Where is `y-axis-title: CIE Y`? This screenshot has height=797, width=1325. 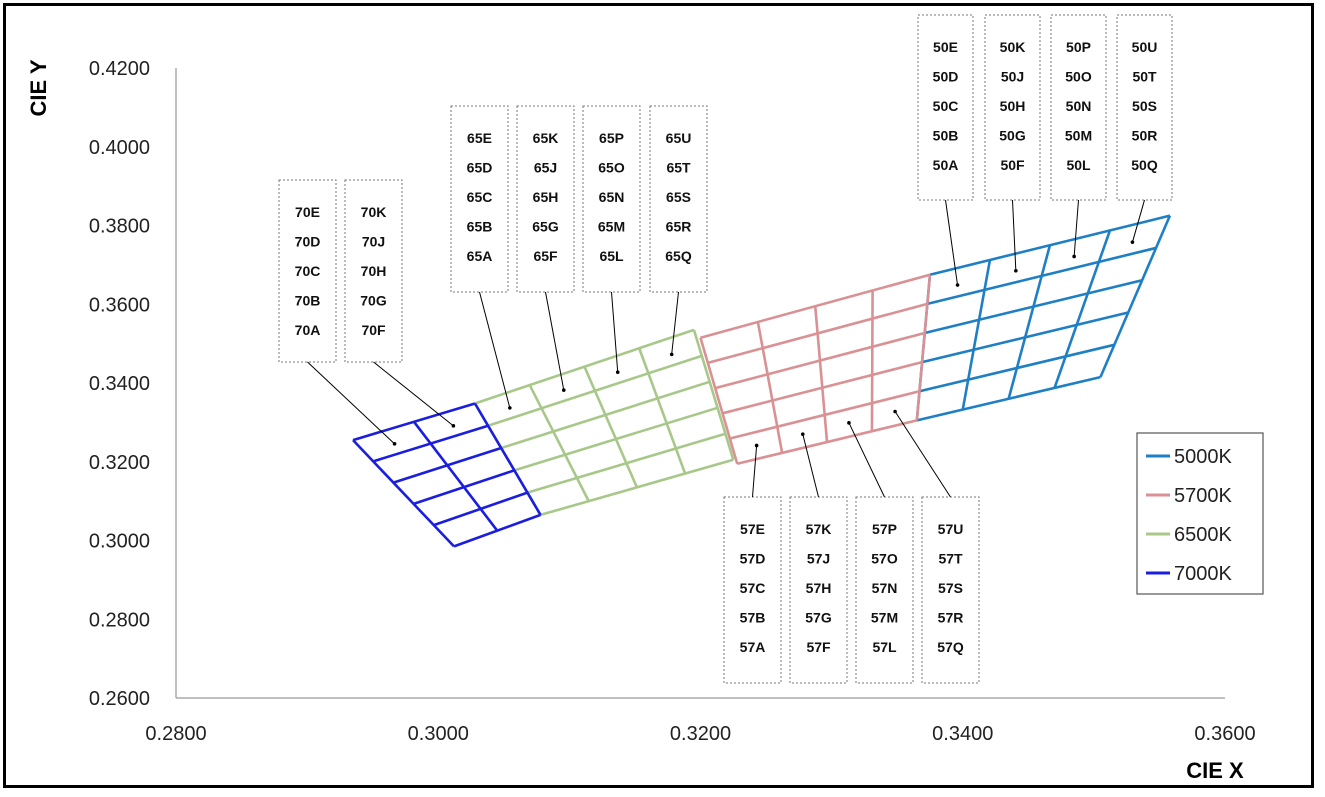 y-axis-title: CIE Y is located at coordinates (38, 87).